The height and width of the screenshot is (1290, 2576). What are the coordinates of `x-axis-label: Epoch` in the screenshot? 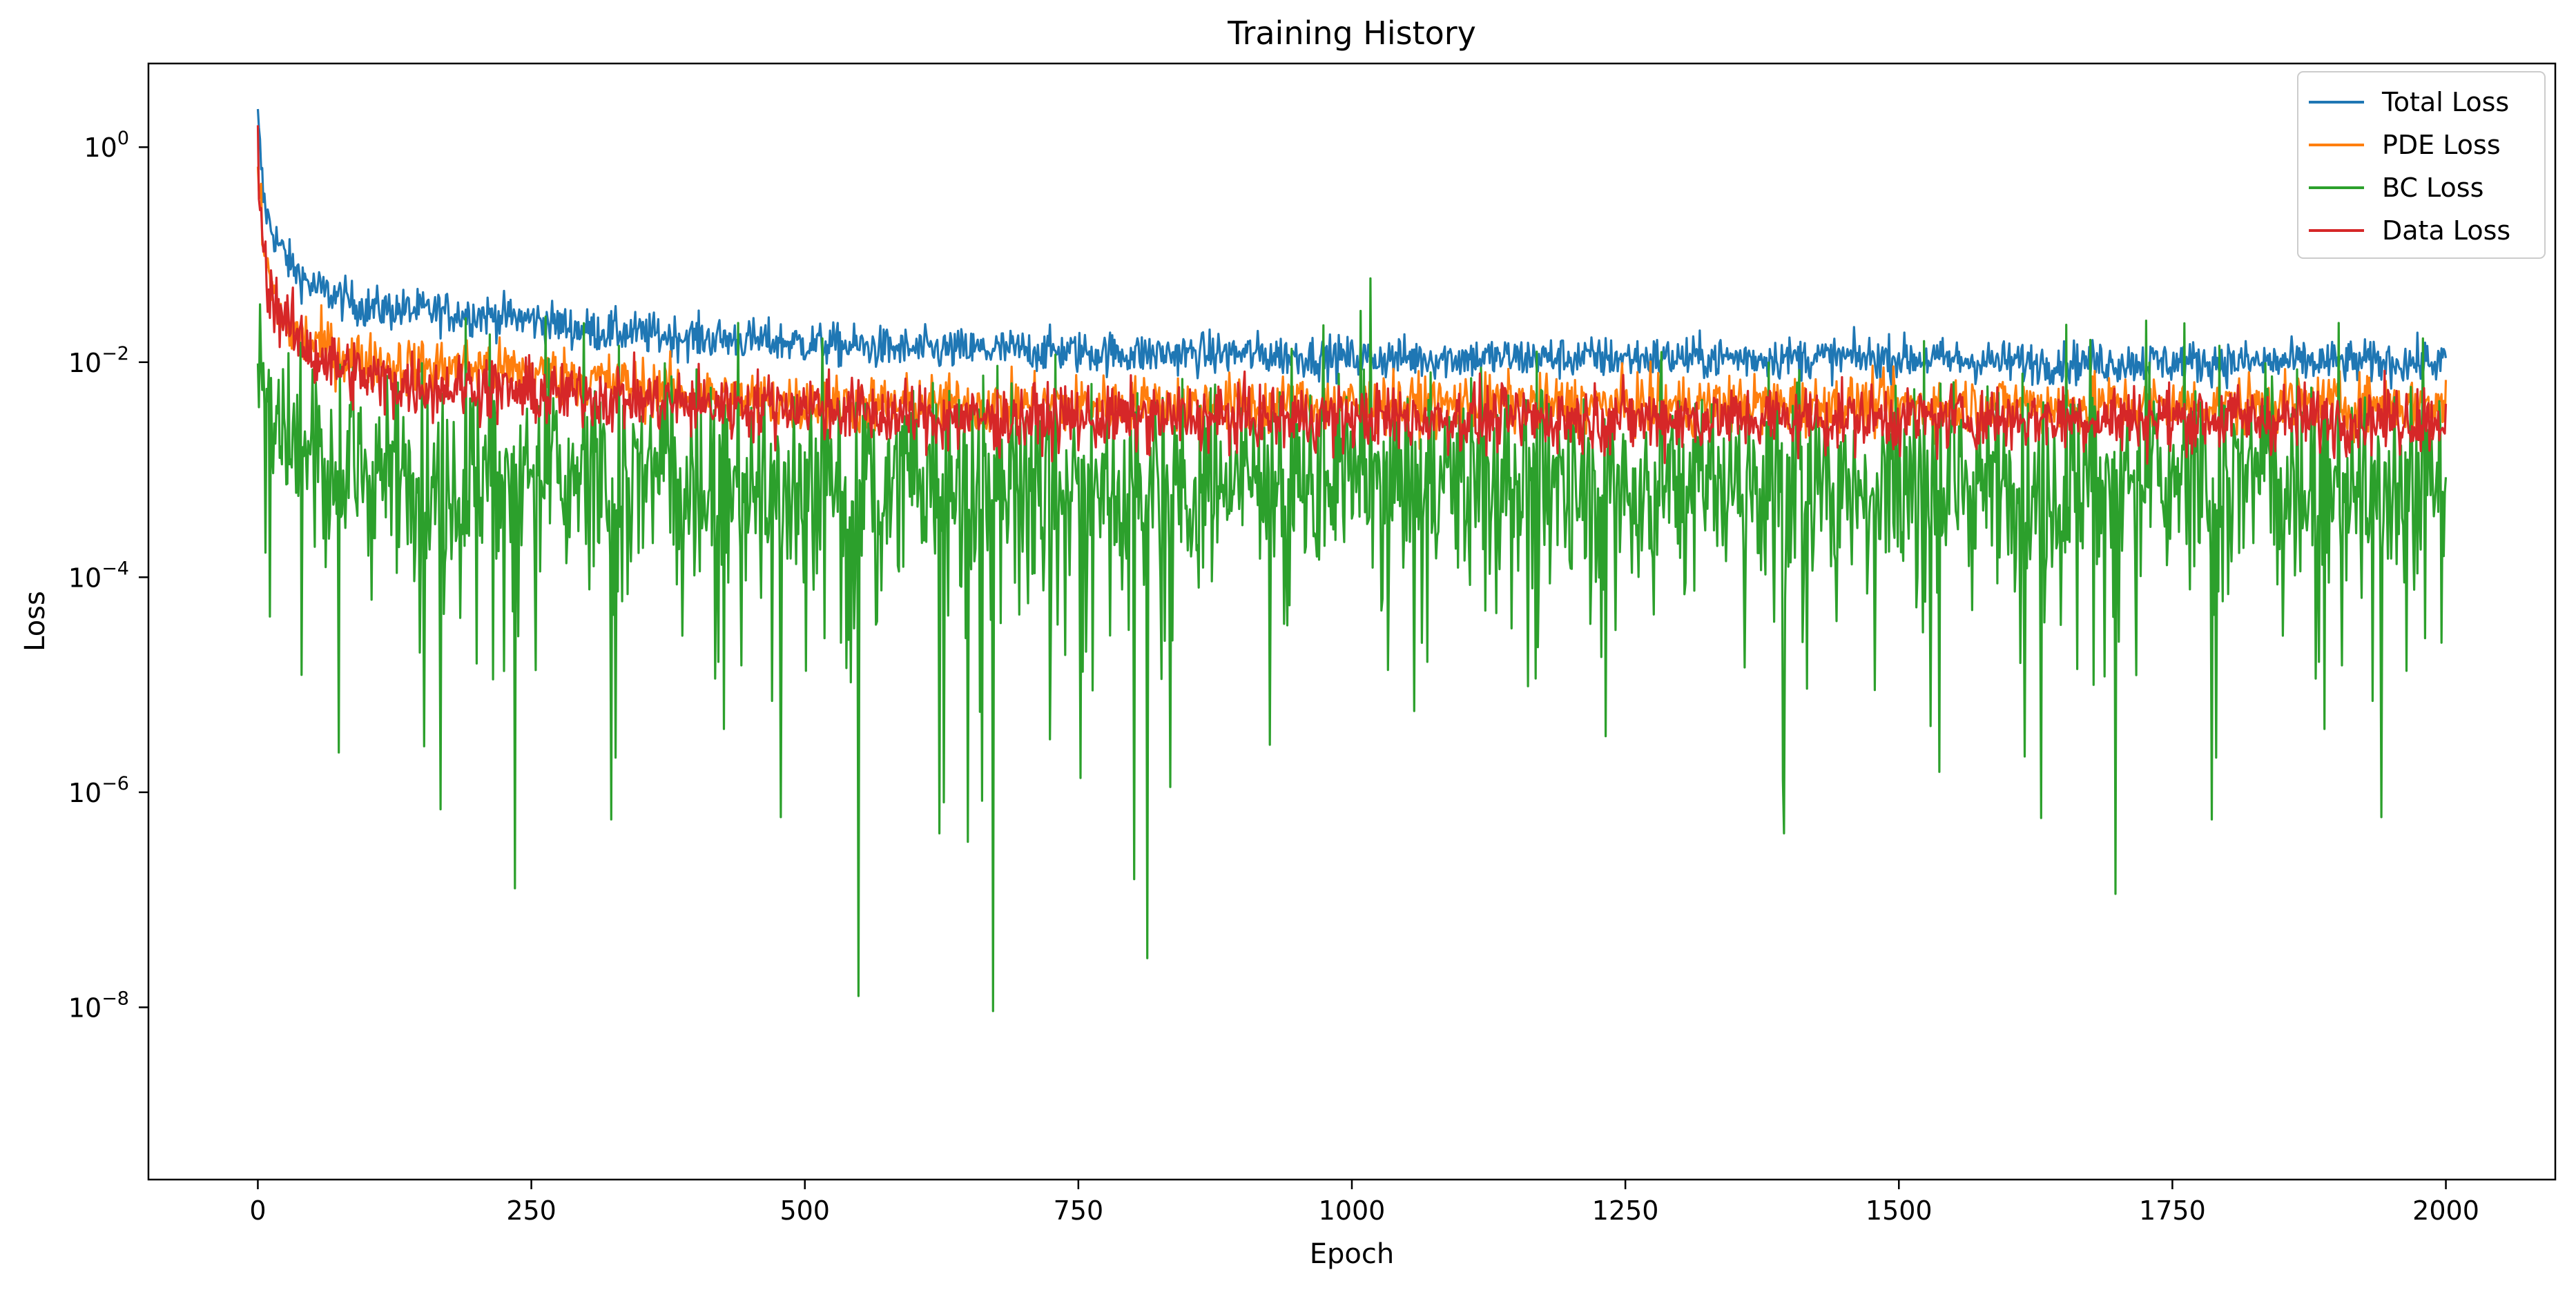 It's located at (1352, 1254).